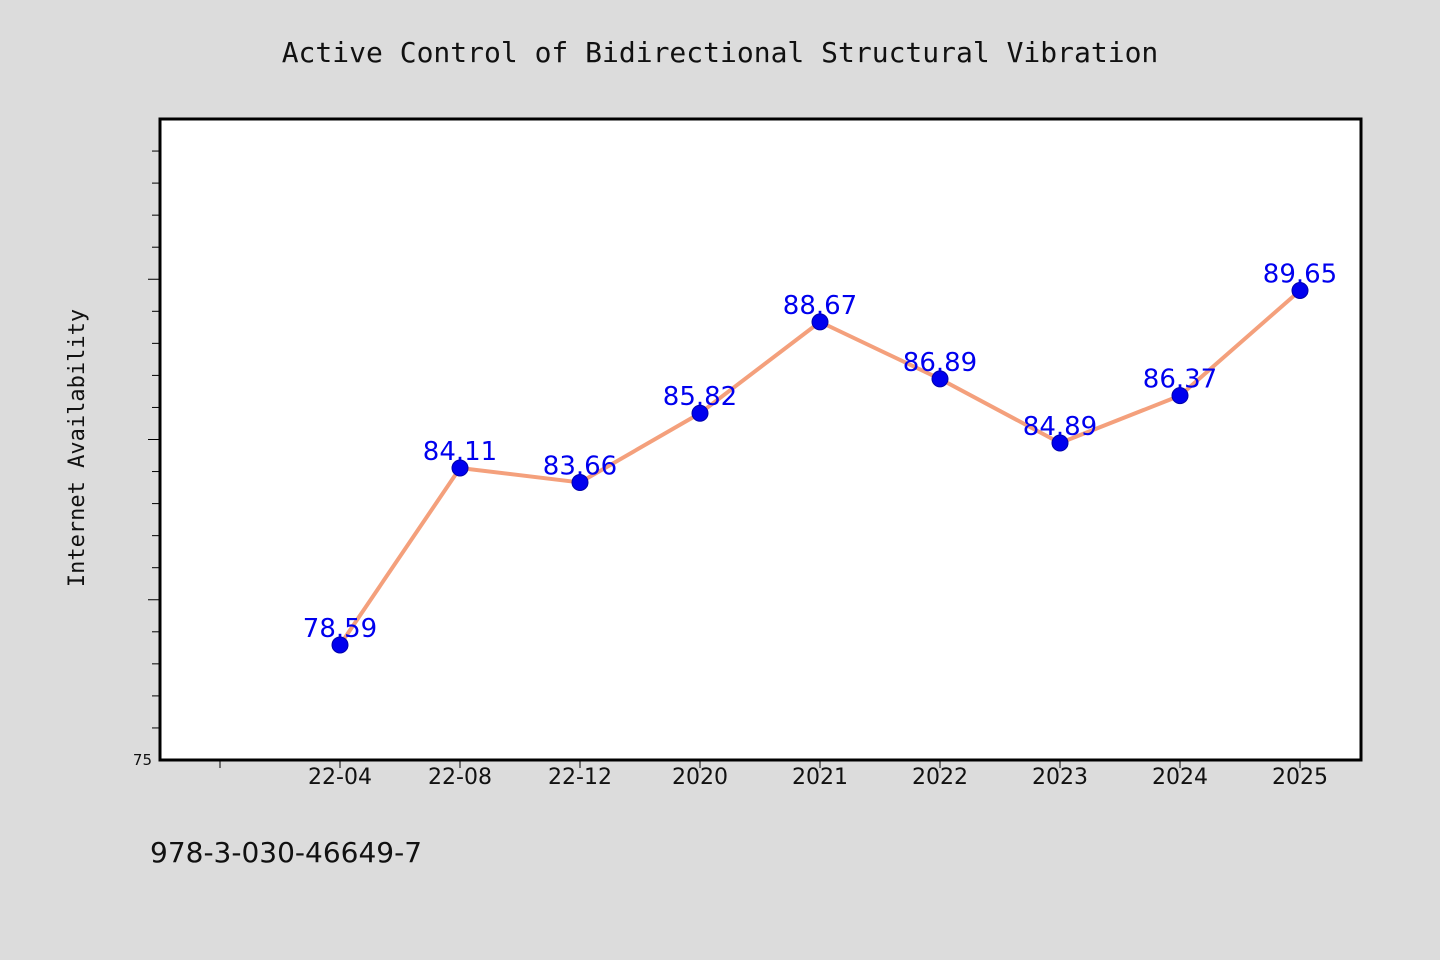 The height and width of the screenshot is (960, 1440). I want to click on x-tick-label: 2023, so click(1060, 777).